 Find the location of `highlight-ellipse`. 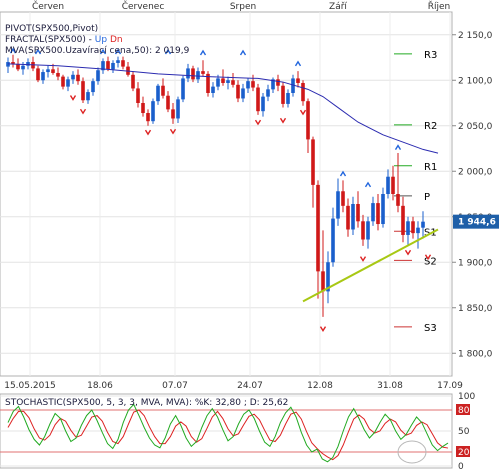

highlight-ellipse is located at coordinates (412, 452).